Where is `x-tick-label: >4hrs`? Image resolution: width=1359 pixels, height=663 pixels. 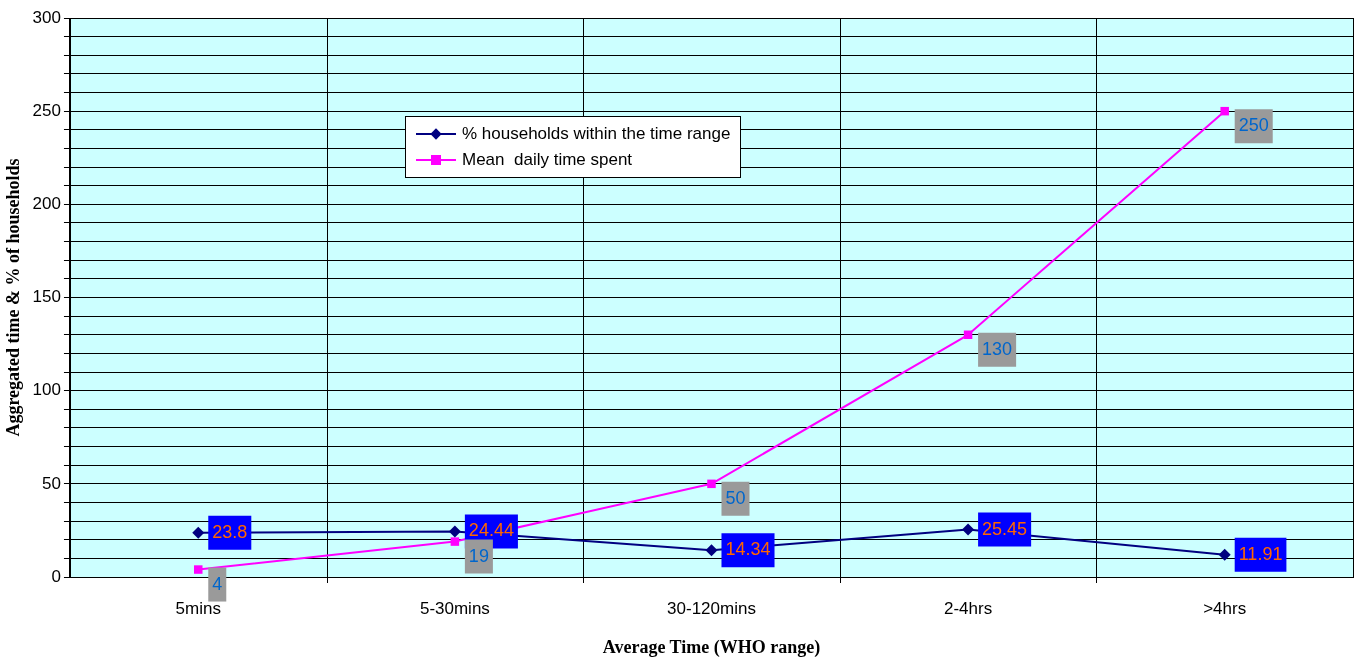
x-tick-label: >4hrs is located at coordinates (1225, 608).